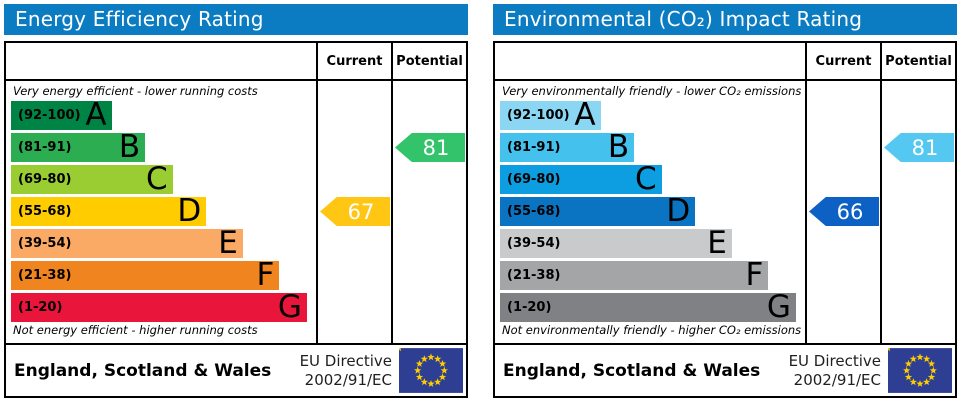 This screenshot has height=404, width=957. I want to click on current-rating-column: 67, so click(353, 212).